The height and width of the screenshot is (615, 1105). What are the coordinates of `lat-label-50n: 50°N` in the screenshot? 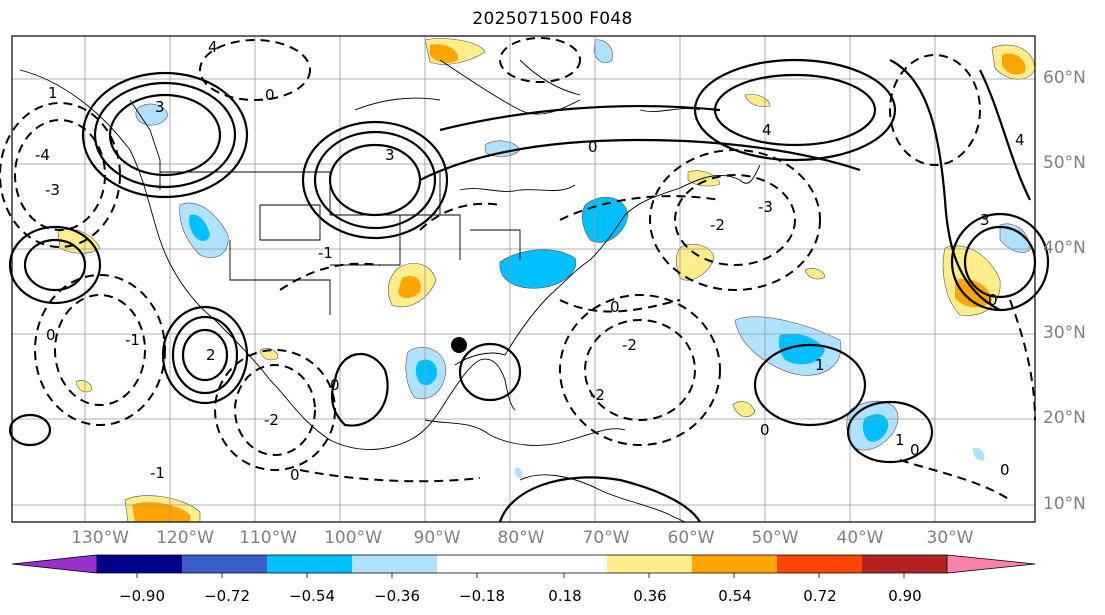 It's located at (1064, 163).